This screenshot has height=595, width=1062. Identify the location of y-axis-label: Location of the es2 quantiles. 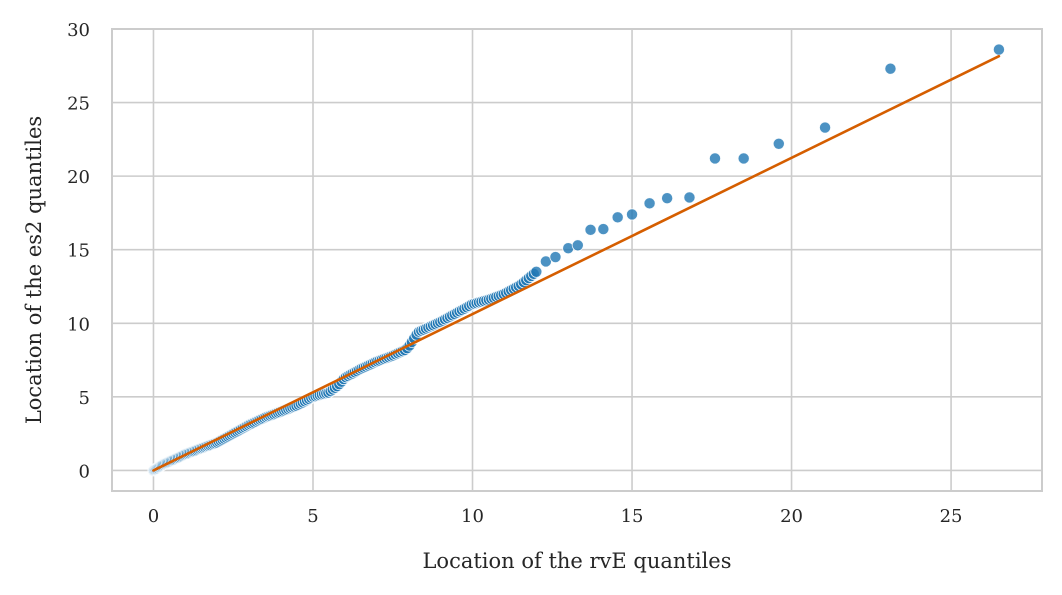
(34, 270).